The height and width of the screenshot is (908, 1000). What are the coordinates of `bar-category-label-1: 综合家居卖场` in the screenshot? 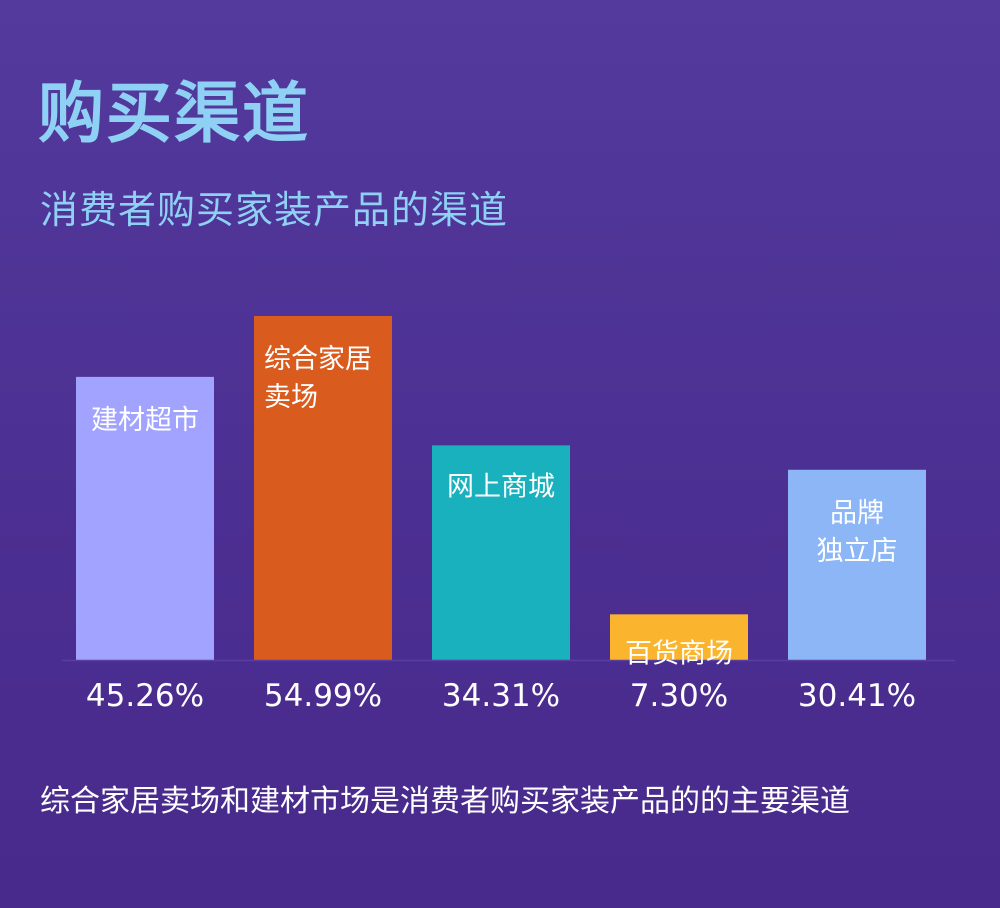 It's located at (318, 378).